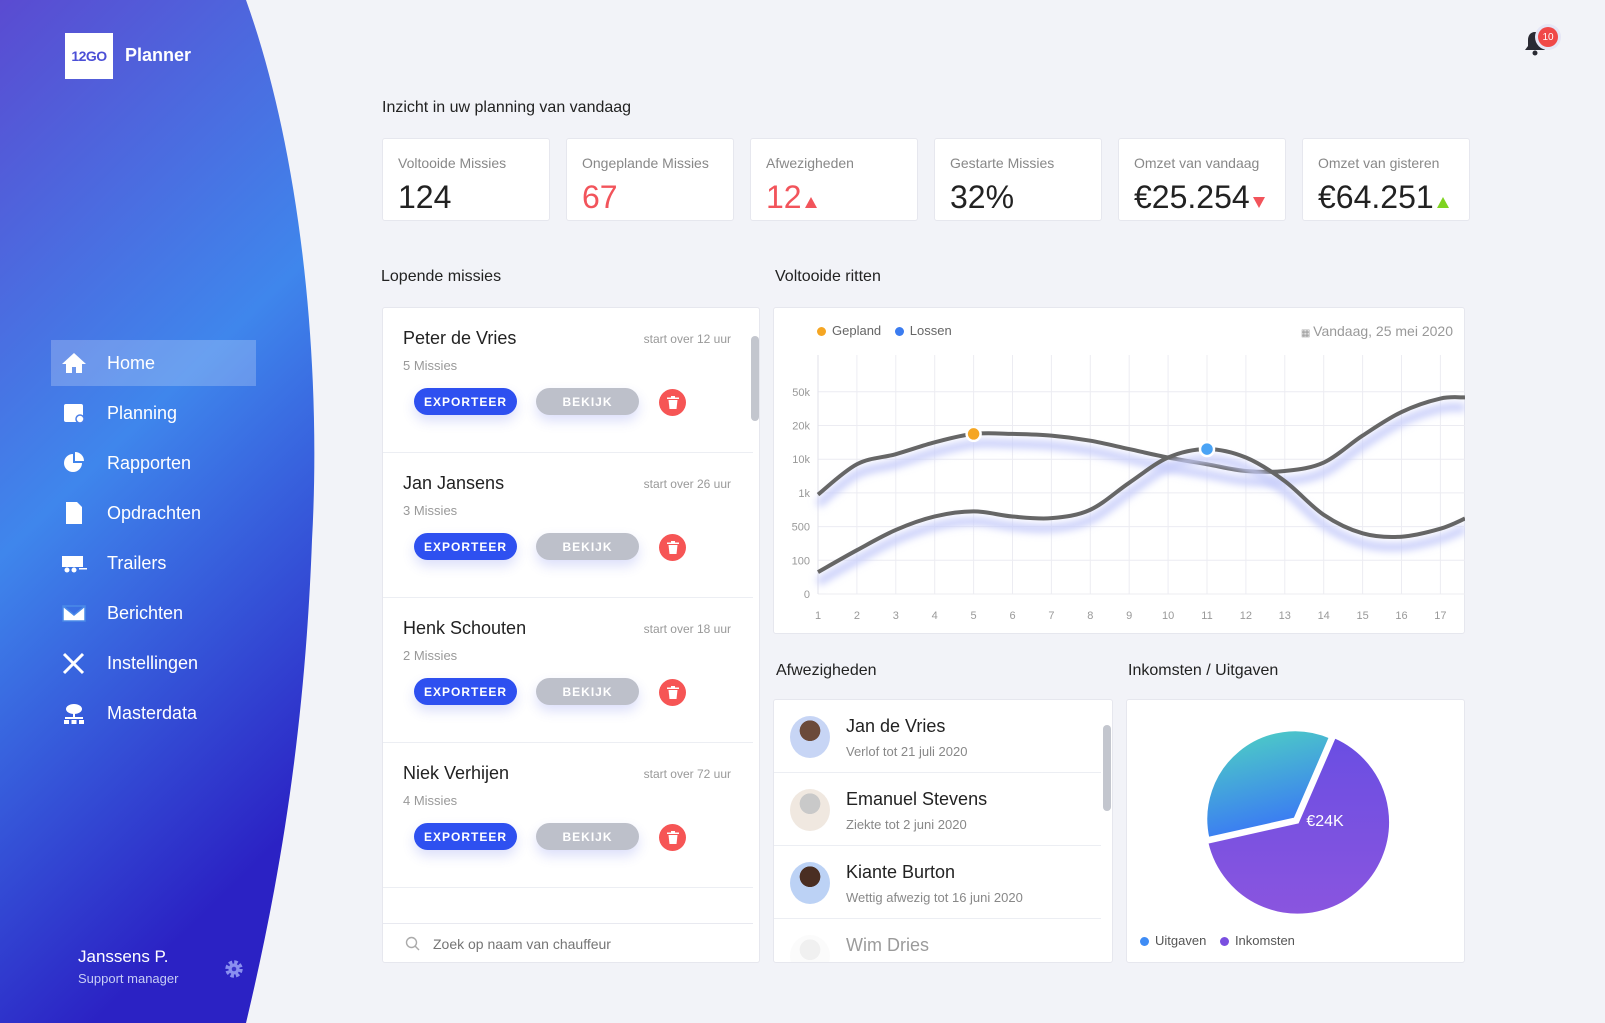 This screenshot has width=1605, height=1023. I want to click on x-tick-label: 5, so click(974, 616).